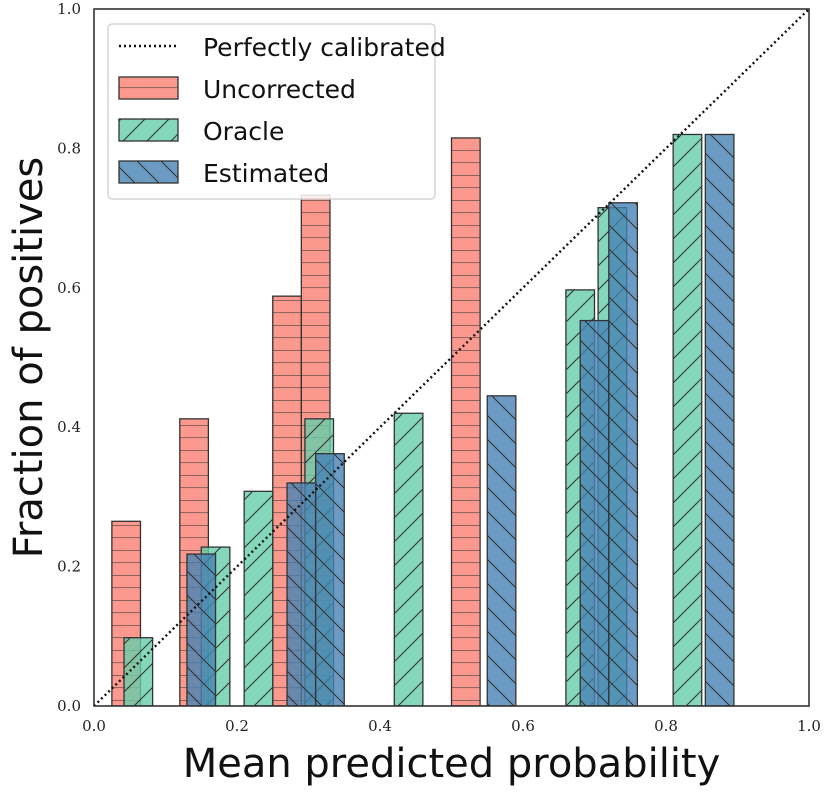 This screenshot has height=793, width=831. I want to click on legend-label-perfectly-calibrated: Perfectly calibrated, so click(324, 47).